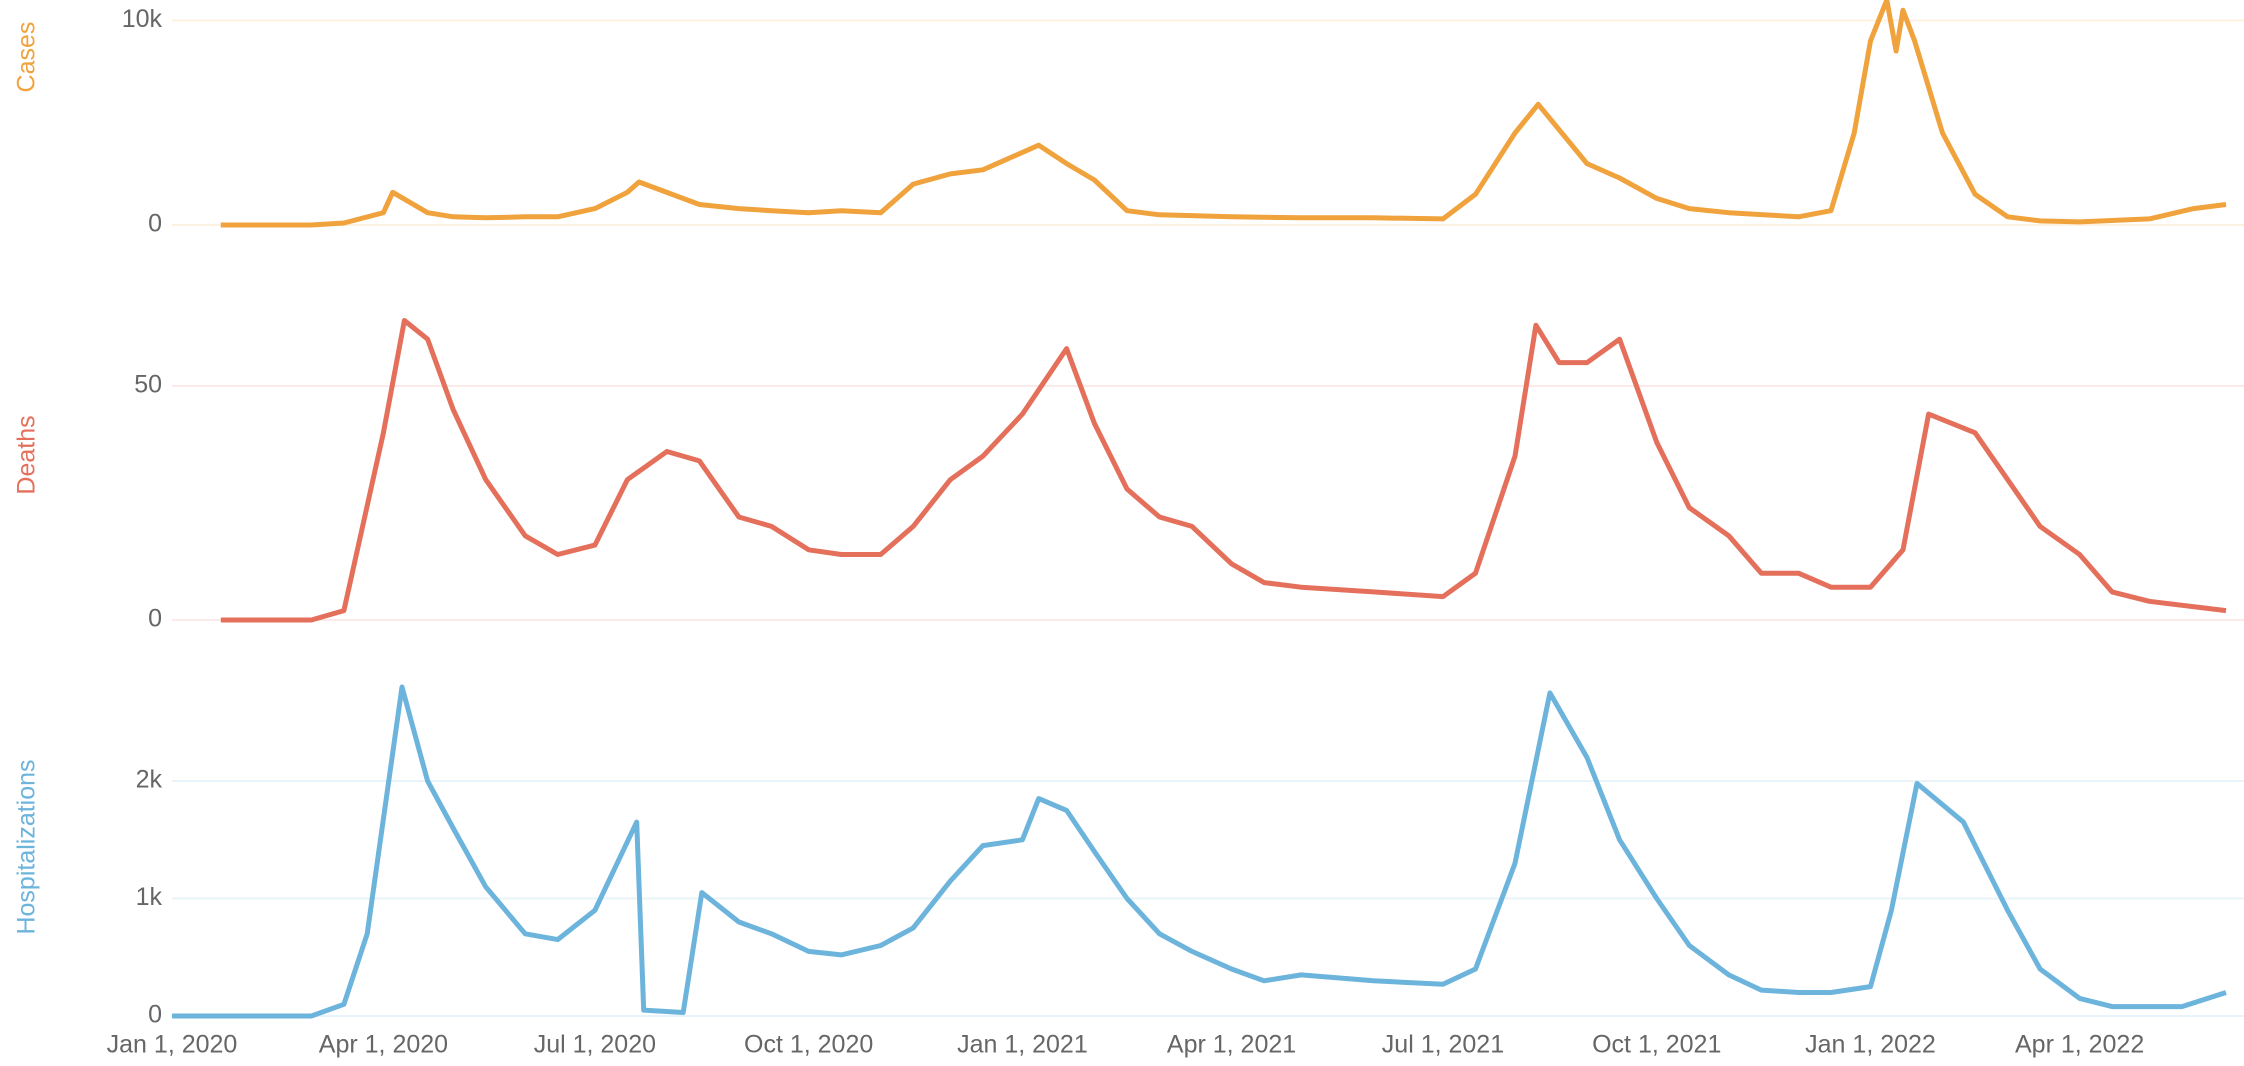 The width and height of the screenshot is (2244, 1066). What do you see at coordinates (808, 1045) in the screenshot?
I see `x-tick-label: Oct 1, 2020` at bounding box center [808, 1045].